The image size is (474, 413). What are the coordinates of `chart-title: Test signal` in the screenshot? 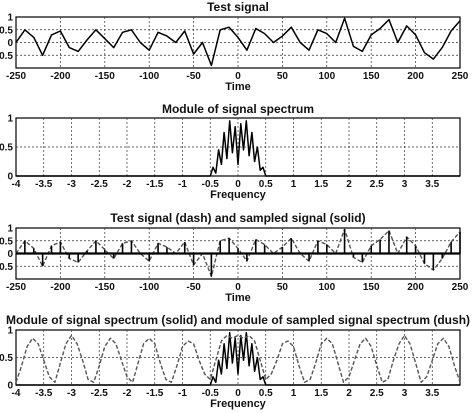 It's located at (238, 7).